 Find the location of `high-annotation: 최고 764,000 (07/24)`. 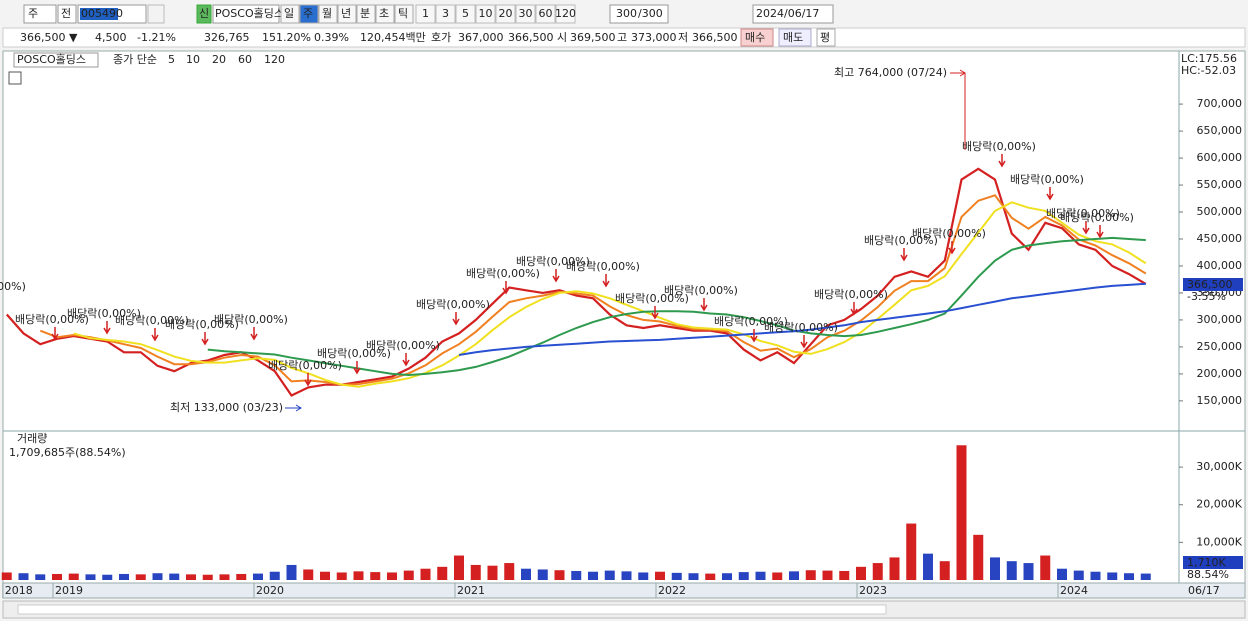

high-annotation: 최고 764,000 (07/24) is located at coordinates (890, 72).